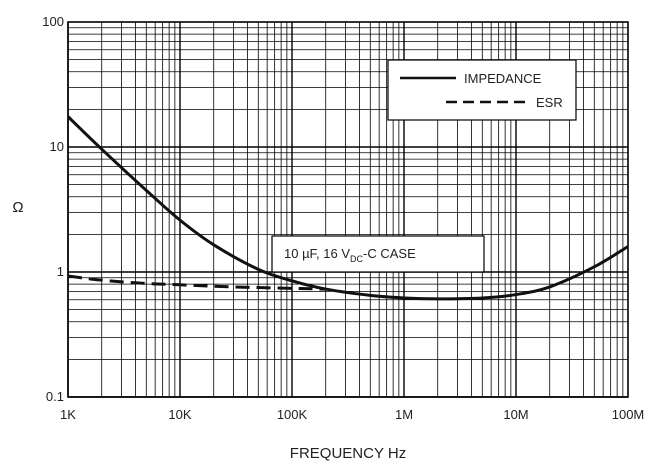 The height and width of the screenshot is (470, 650). Describe the element at coordinates (352, 414) in the screenshot. I see `x-tick-labels: 1K 10K 100K 1M 10M 100M` at that location.